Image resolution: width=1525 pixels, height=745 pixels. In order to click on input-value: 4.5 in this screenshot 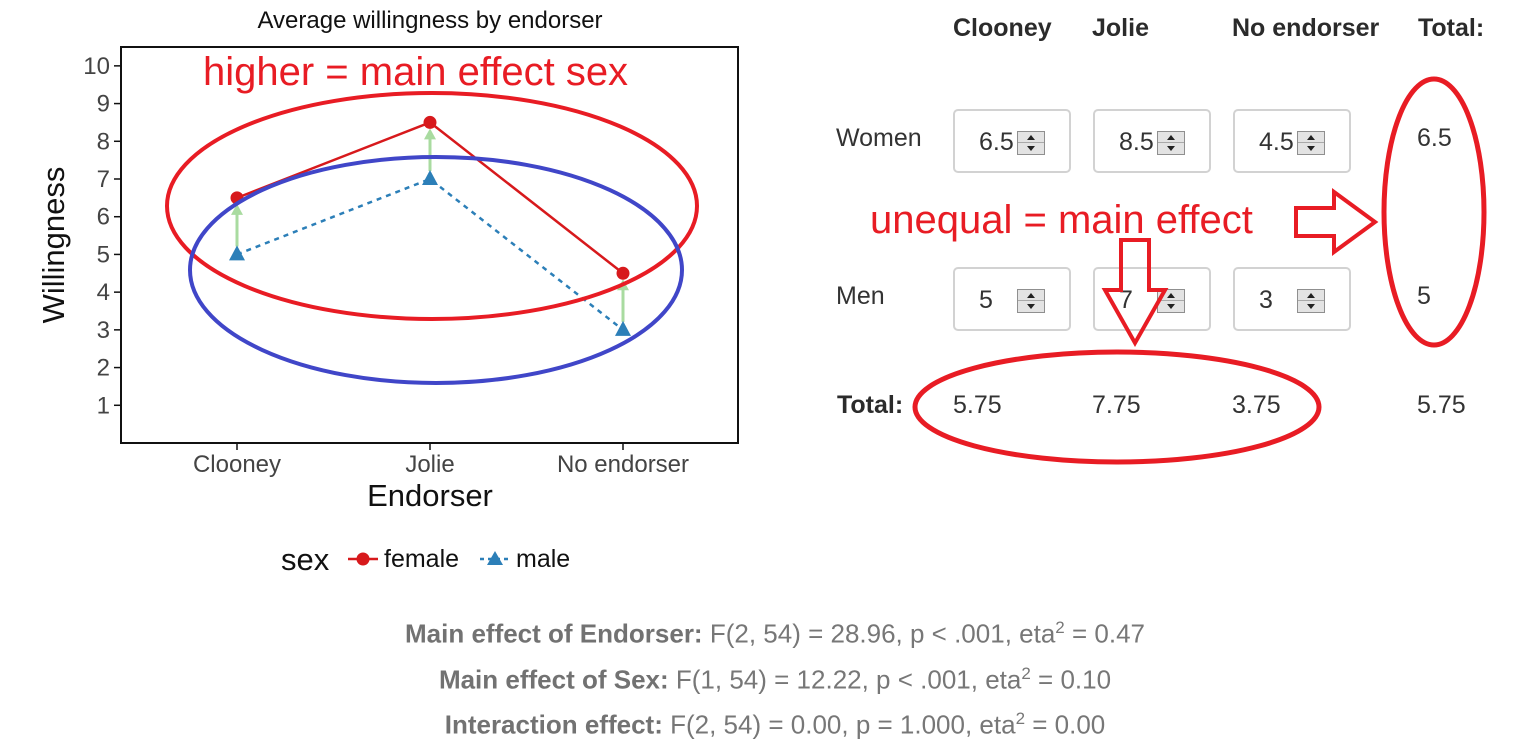, I will do `click(1276, 142)`.